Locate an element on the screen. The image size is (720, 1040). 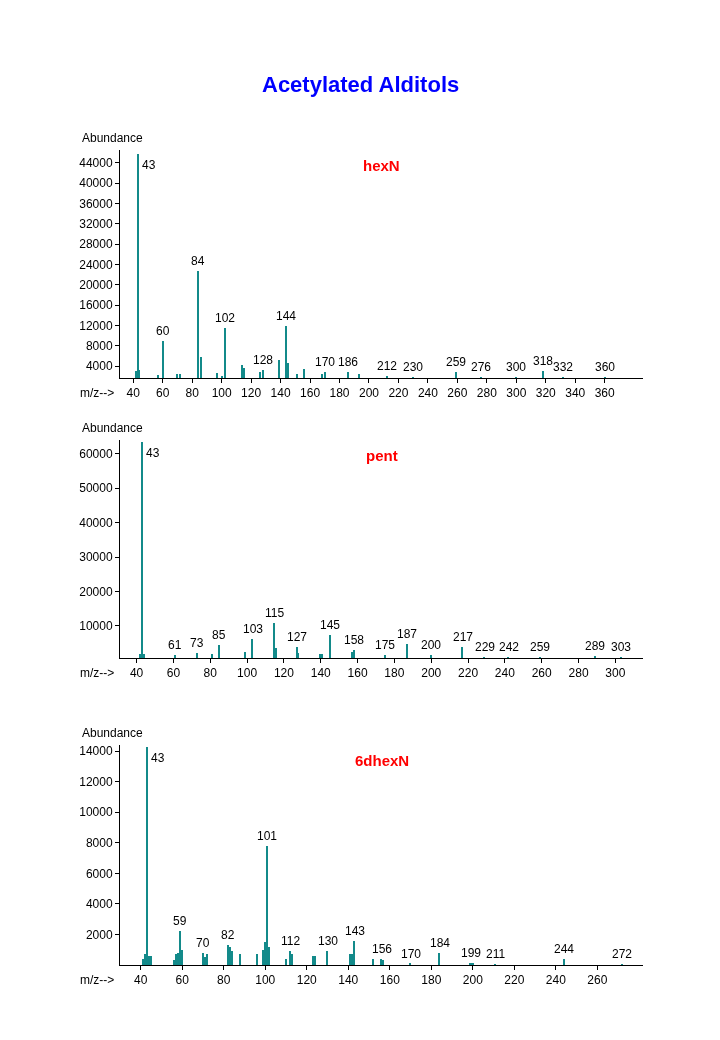
annotation: 143 is located at coordinates (355, 931).